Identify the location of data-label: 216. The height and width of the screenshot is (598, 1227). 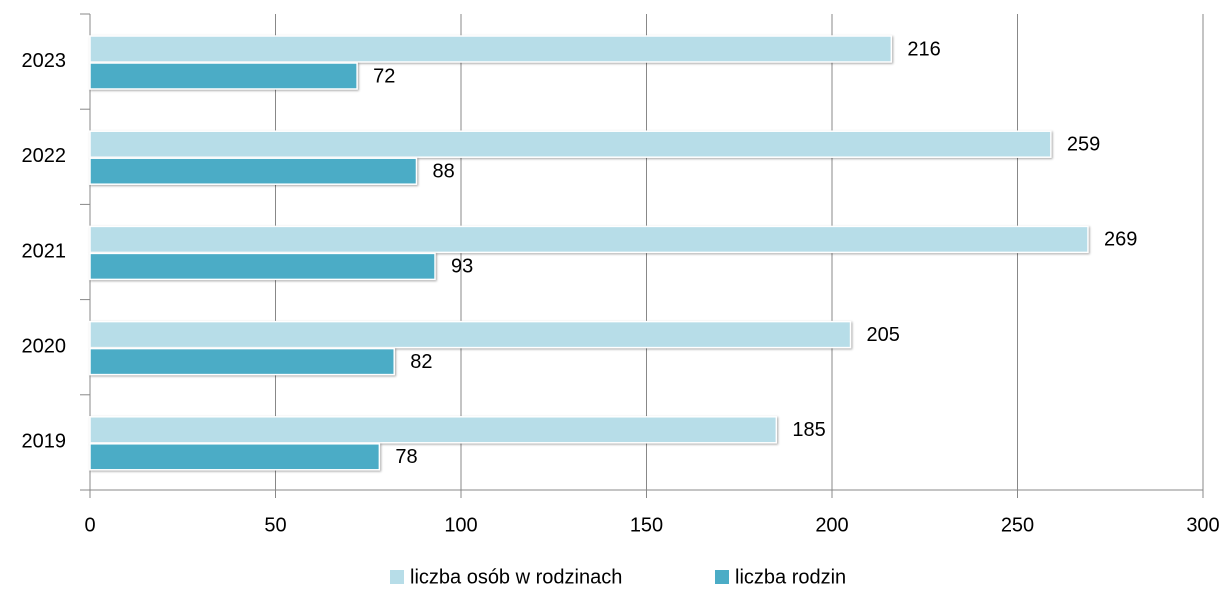
(923, 49).